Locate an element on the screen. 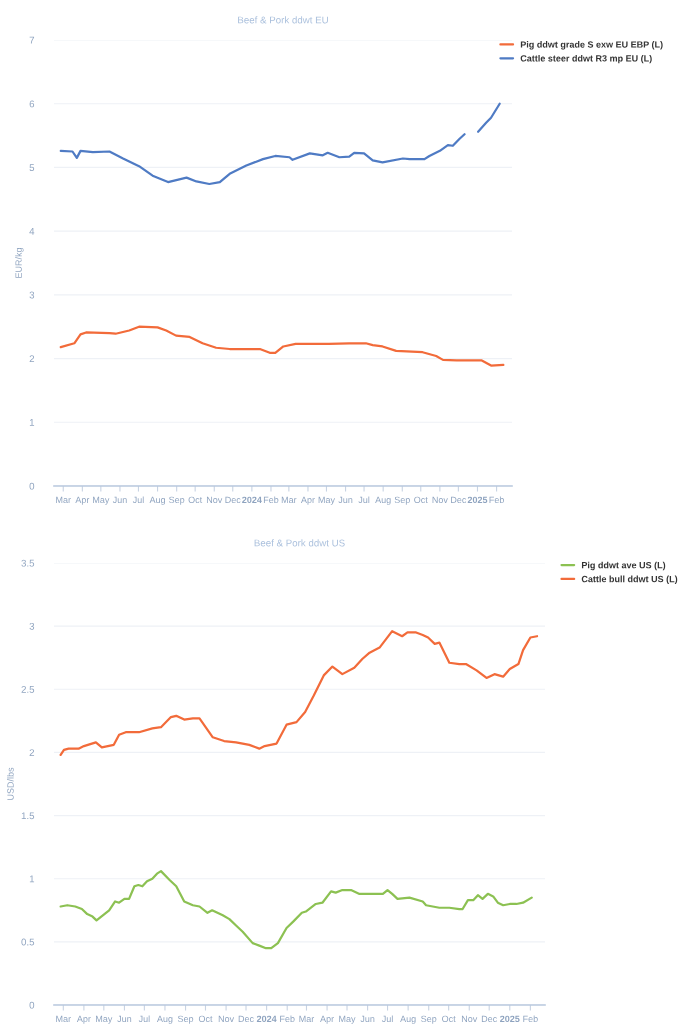  y-tick-label: 5 is located at coordinates (32, 168).